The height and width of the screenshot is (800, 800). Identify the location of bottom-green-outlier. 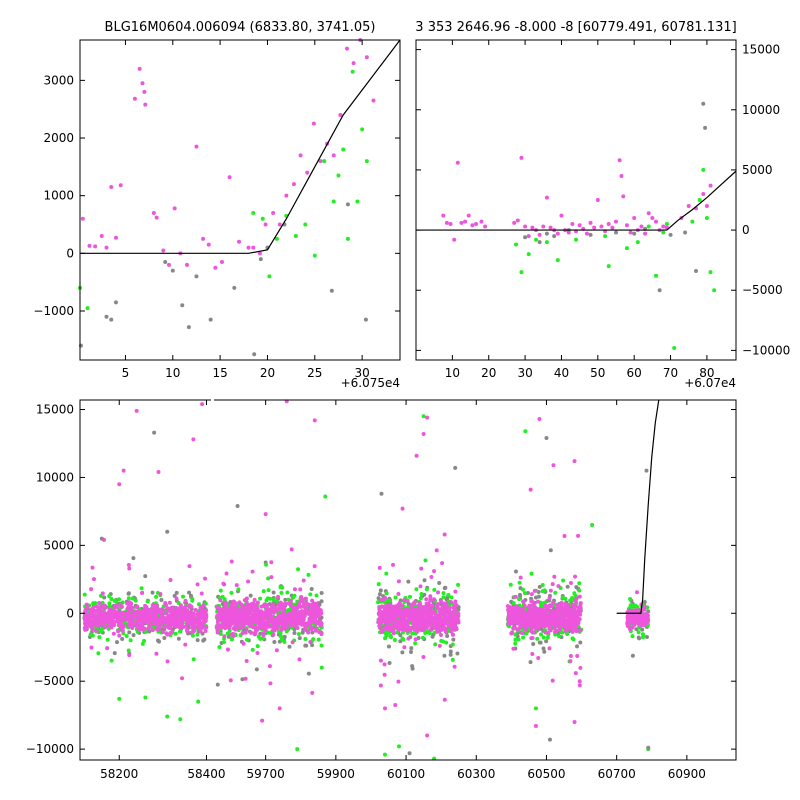
(384, 754).